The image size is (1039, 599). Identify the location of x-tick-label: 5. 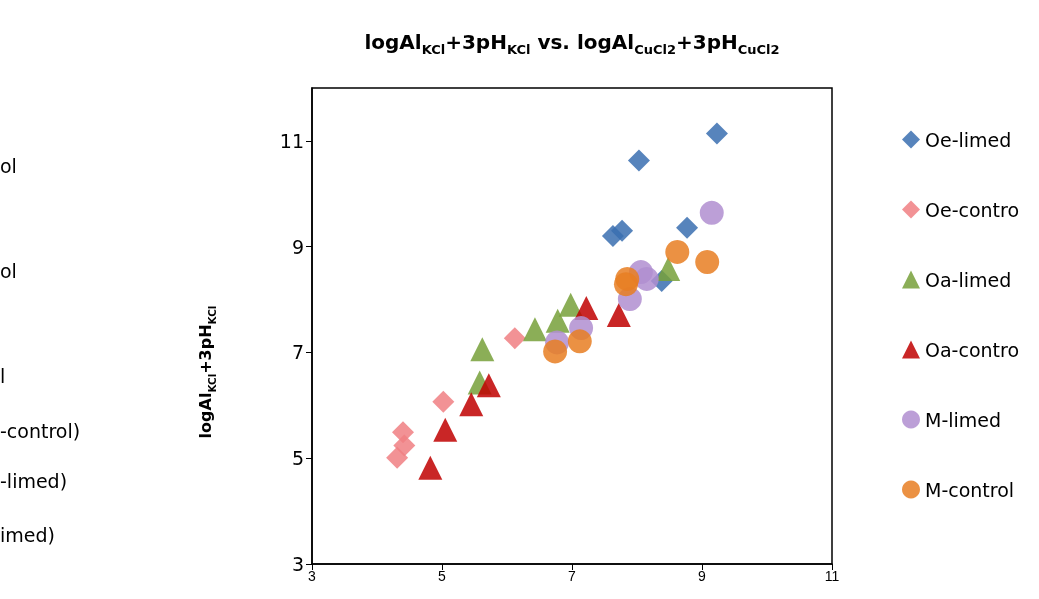
(442, 576).